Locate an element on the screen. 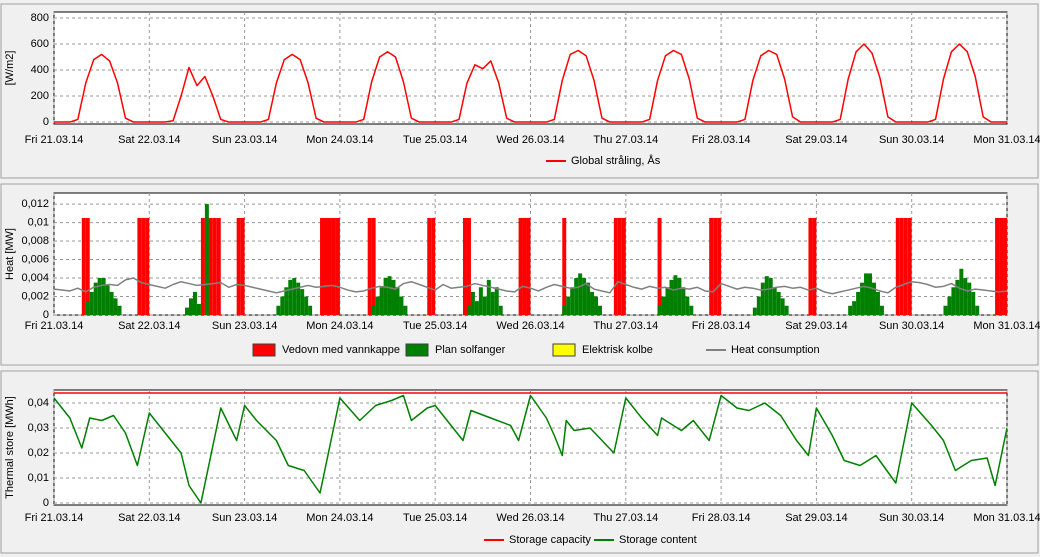 The image size is (1040, 557). x-tick-label: Sun 30.03.14 is located at coordinates (911, 140).